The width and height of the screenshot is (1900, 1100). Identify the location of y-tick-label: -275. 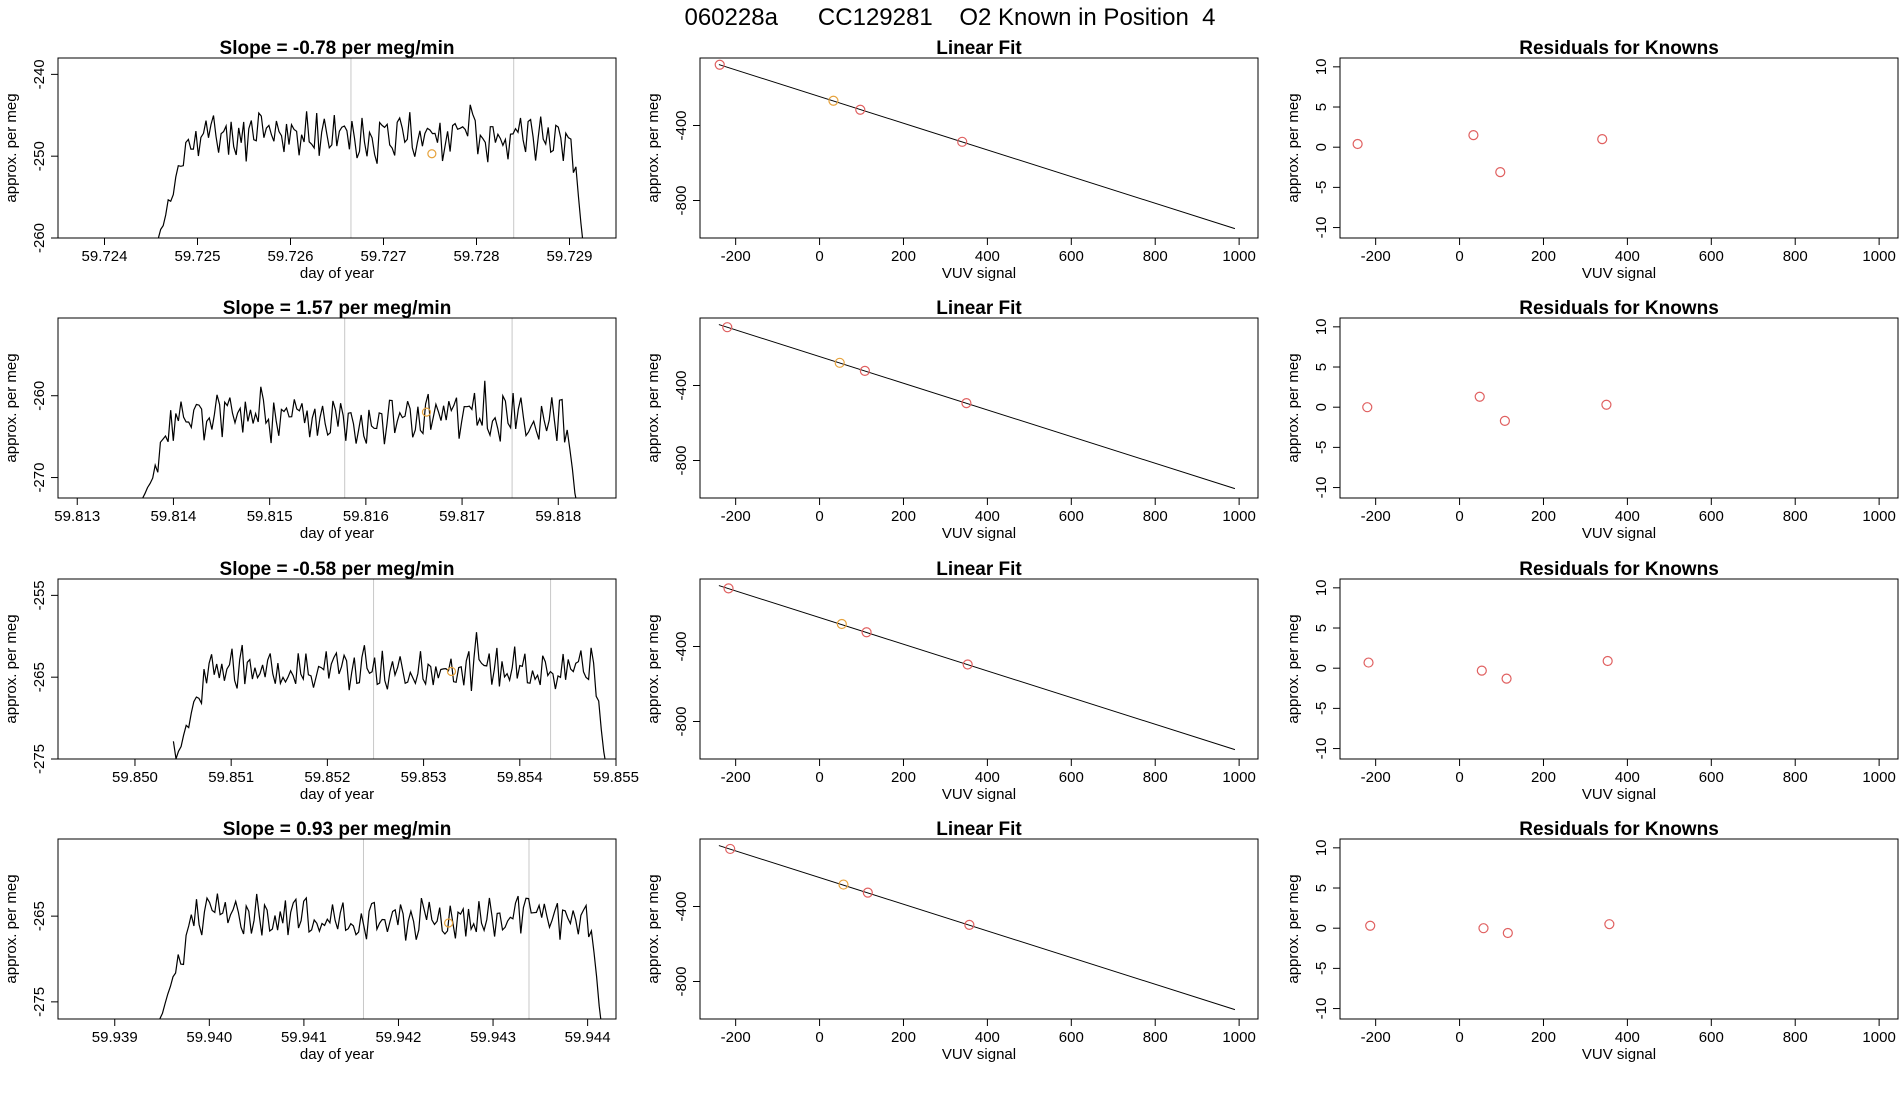
(39, 759).